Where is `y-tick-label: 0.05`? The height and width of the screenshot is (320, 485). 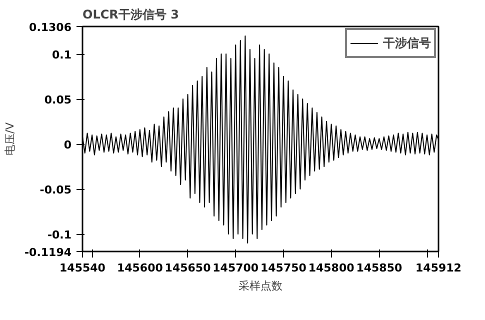 y-tick-label: 0.05 is located at coordinates (58, 100).